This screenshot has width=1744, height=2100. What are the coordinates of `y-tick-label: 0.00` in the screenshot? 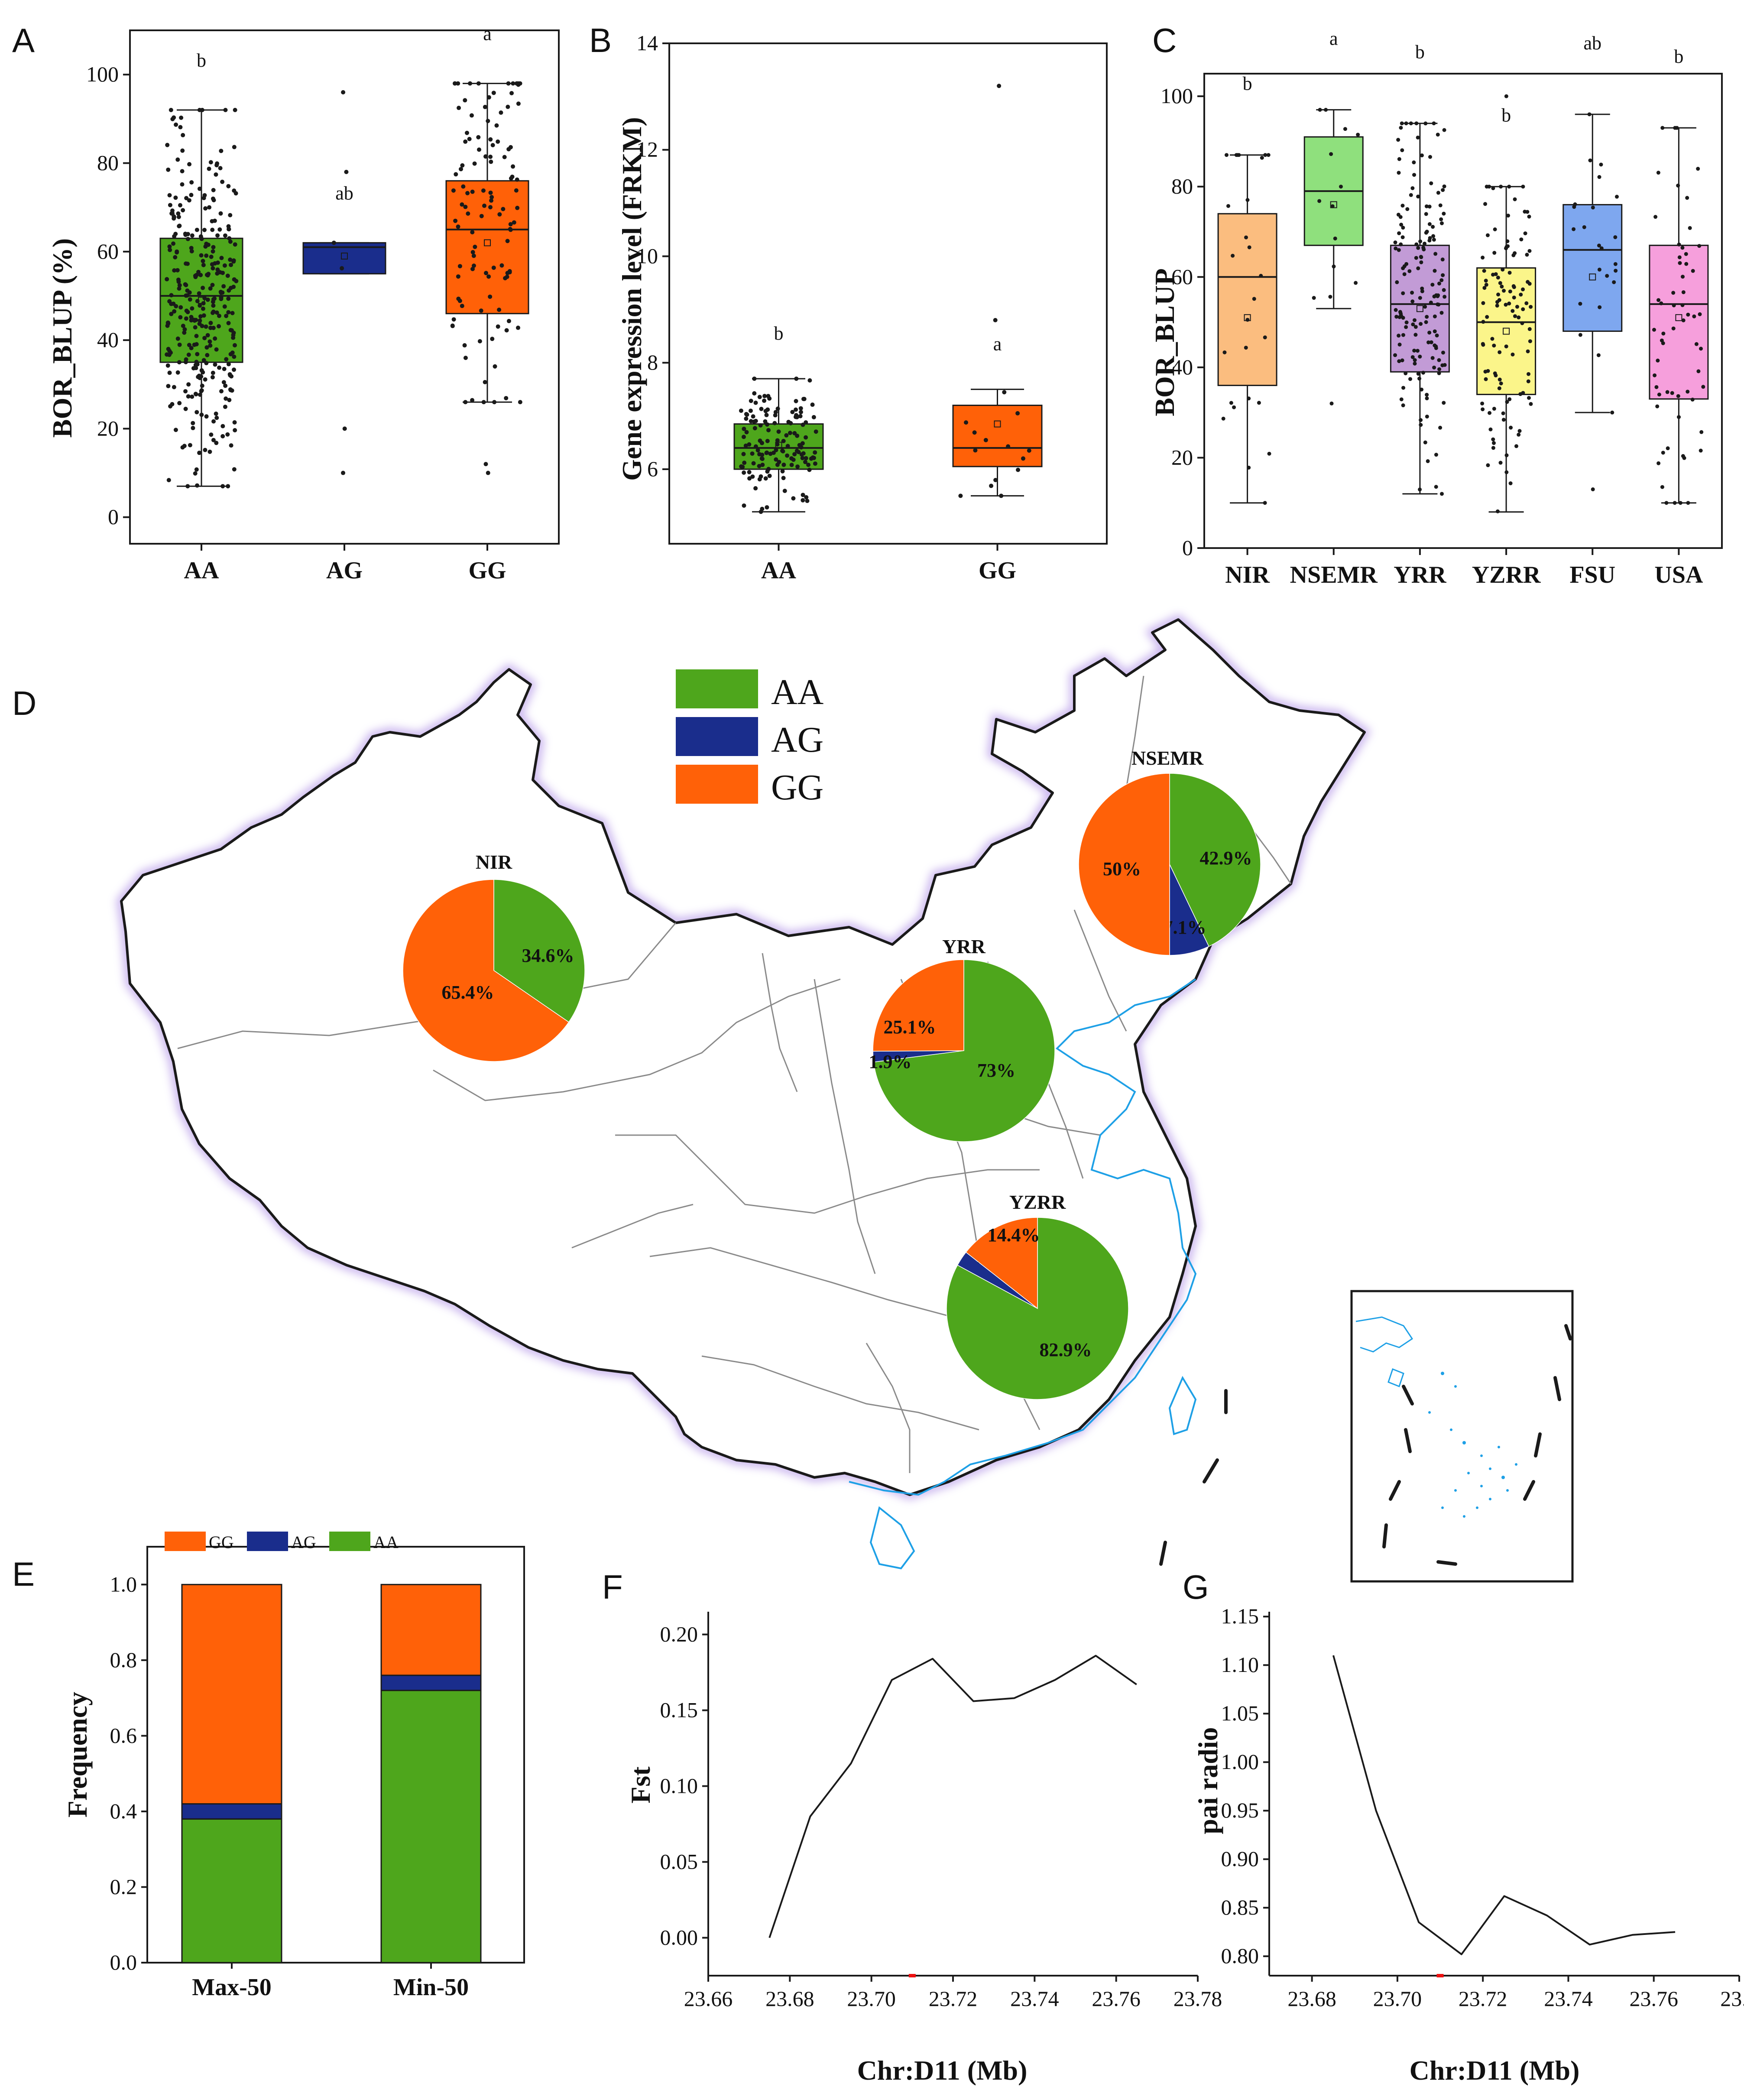 It's located at (679, 1937).